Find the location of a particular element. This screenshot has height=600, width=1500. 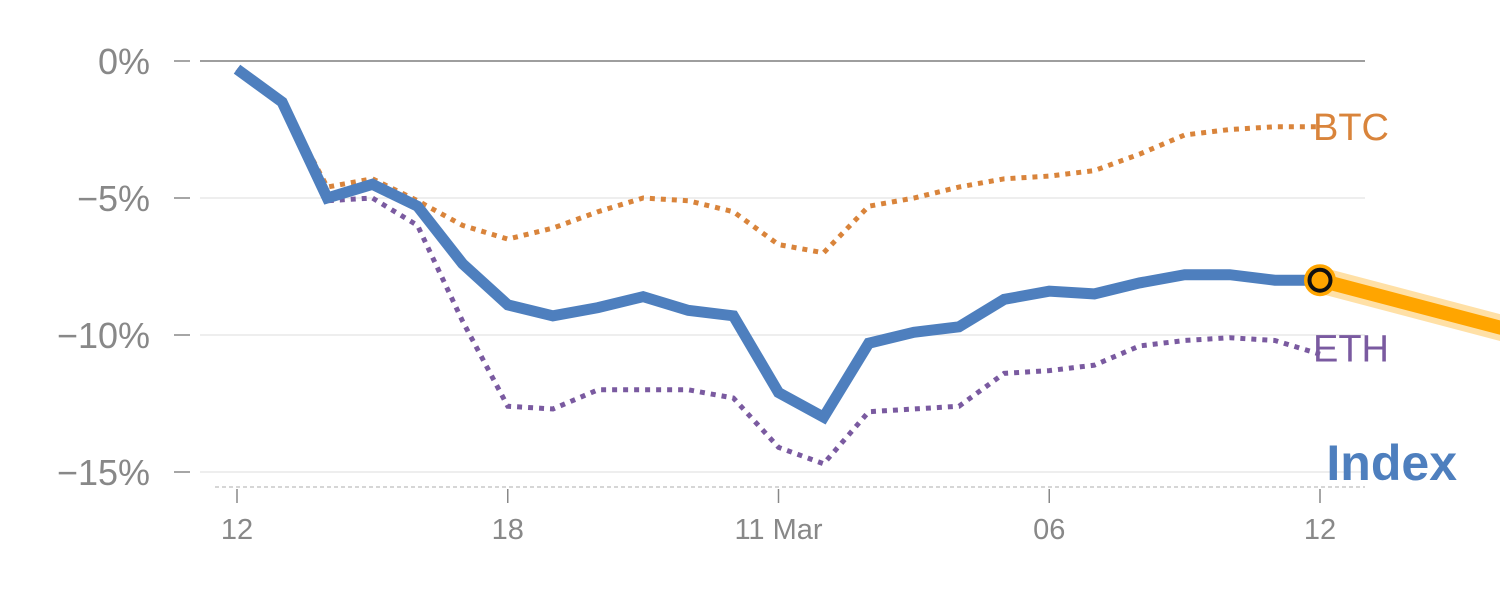

y-tick-label: −15% is located at coordinates (103, 472).